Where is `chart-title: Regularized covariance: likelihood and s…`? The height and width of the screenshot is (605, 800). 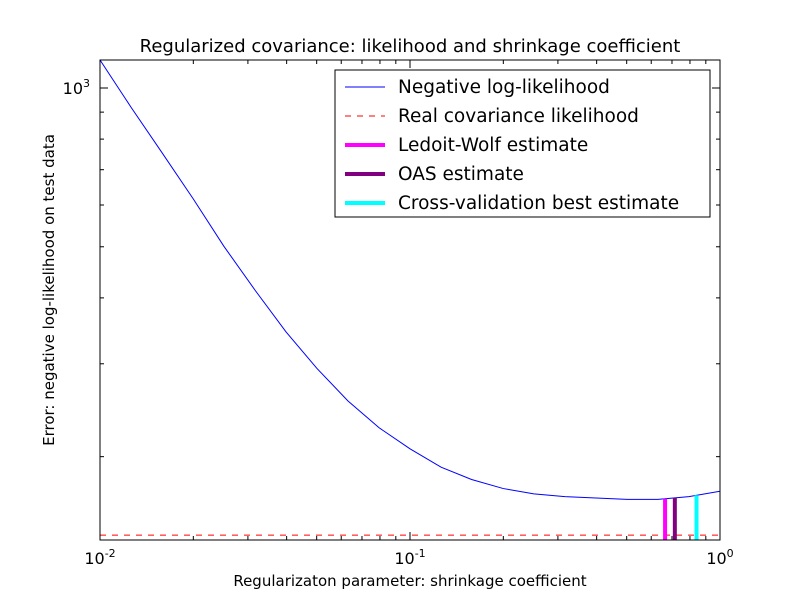 chart-title: Regularized covariance: likelihood and s… is located at coordinates (410, 46).